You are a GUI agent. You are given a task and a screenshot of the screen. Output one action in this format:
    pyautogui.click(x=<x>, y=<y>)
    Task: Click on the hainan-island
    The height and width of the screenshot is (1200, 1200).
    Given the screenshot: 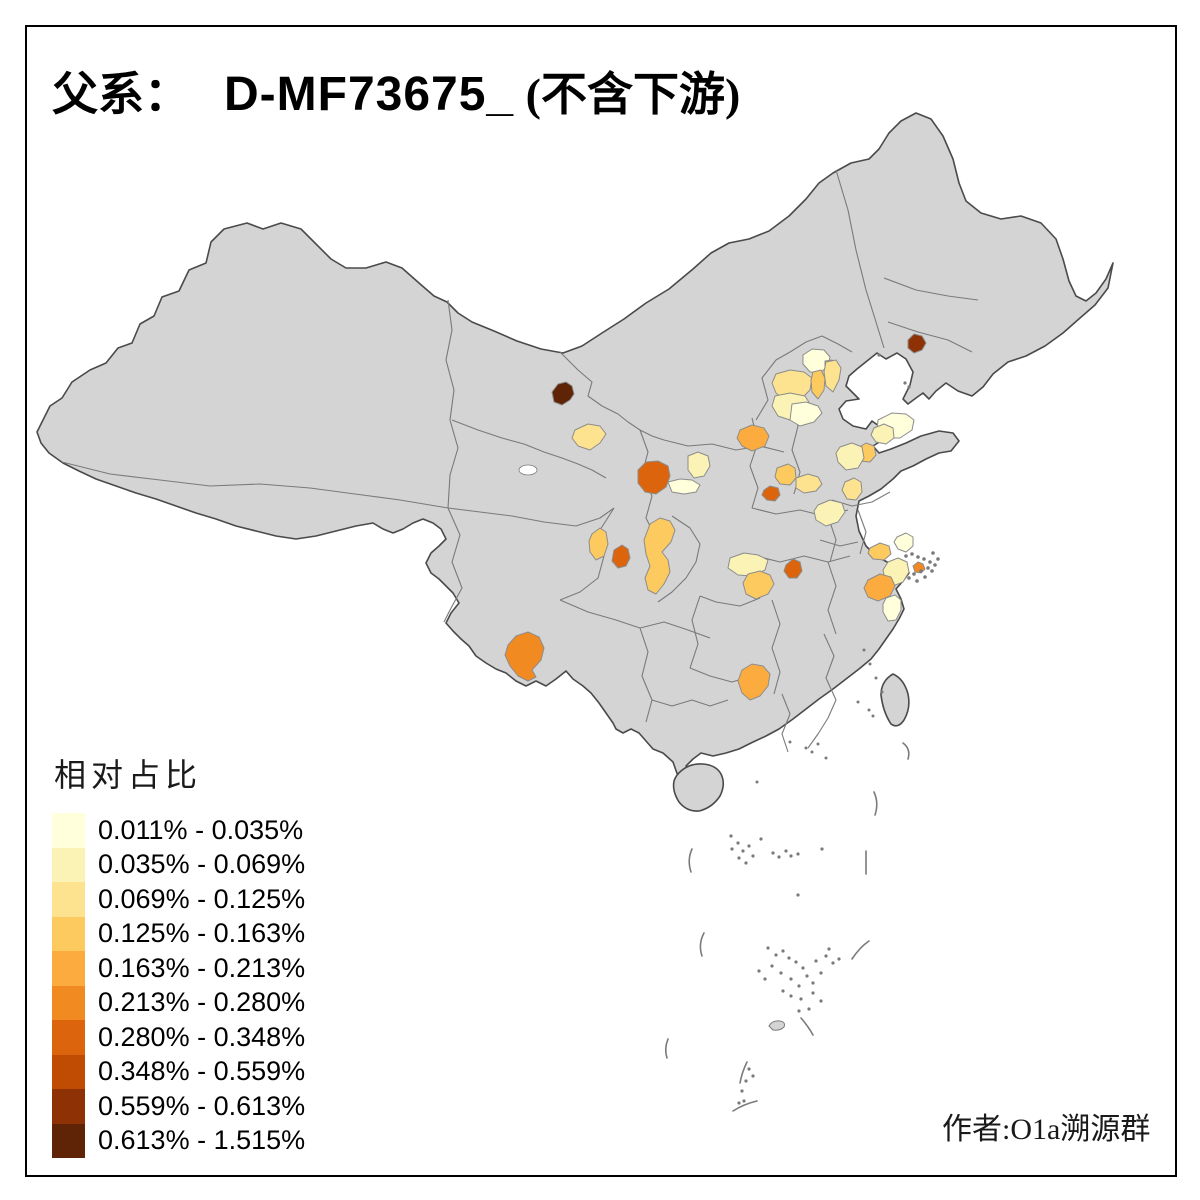 What is the action you would take?
    pyautogui.click(x=698, y=787)
    